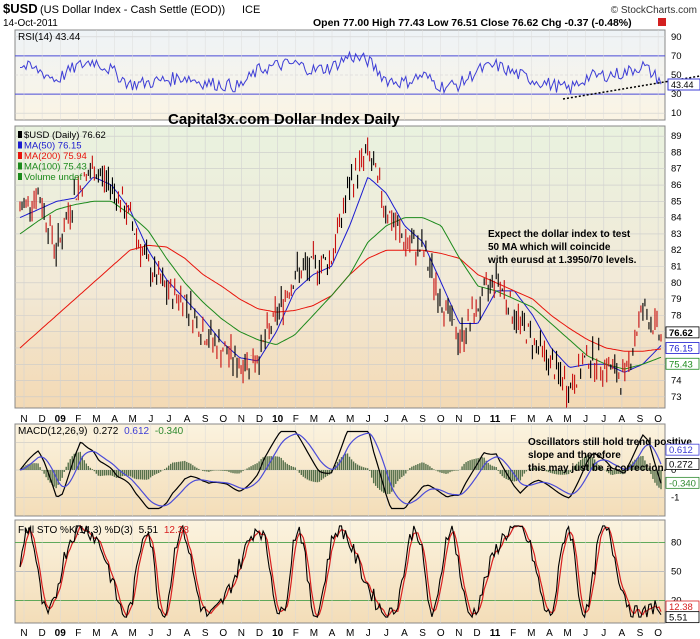 Image resolution: width=700 pixels, height=639 pixels. I want to click on rsi-last-label: 43.44, so click(682, 85).